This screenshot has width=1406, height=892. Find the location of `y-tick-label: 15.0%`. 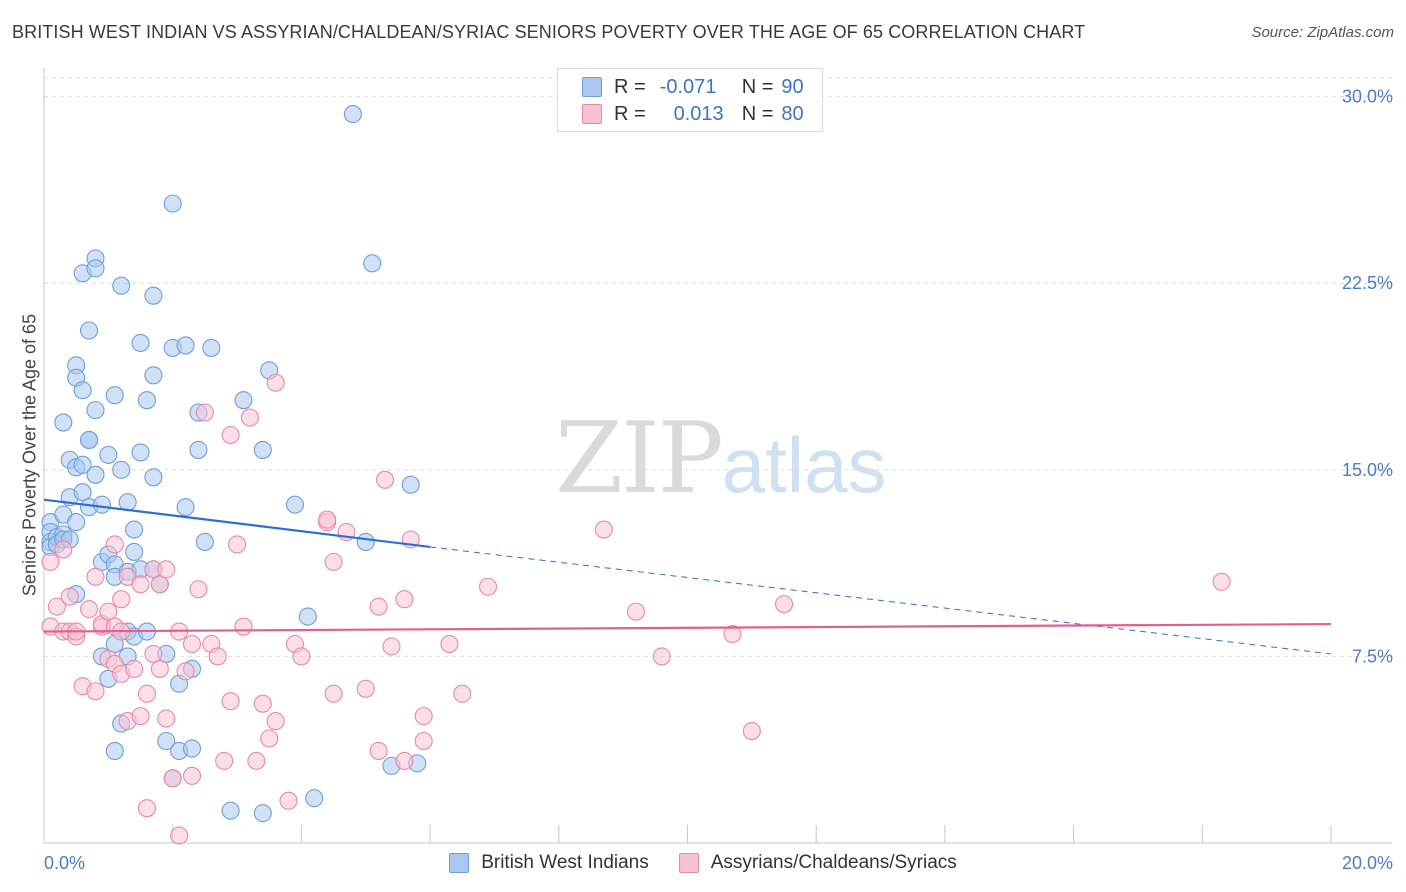

y-tick-label: 15.0% is located at coordinates (1367, 470).